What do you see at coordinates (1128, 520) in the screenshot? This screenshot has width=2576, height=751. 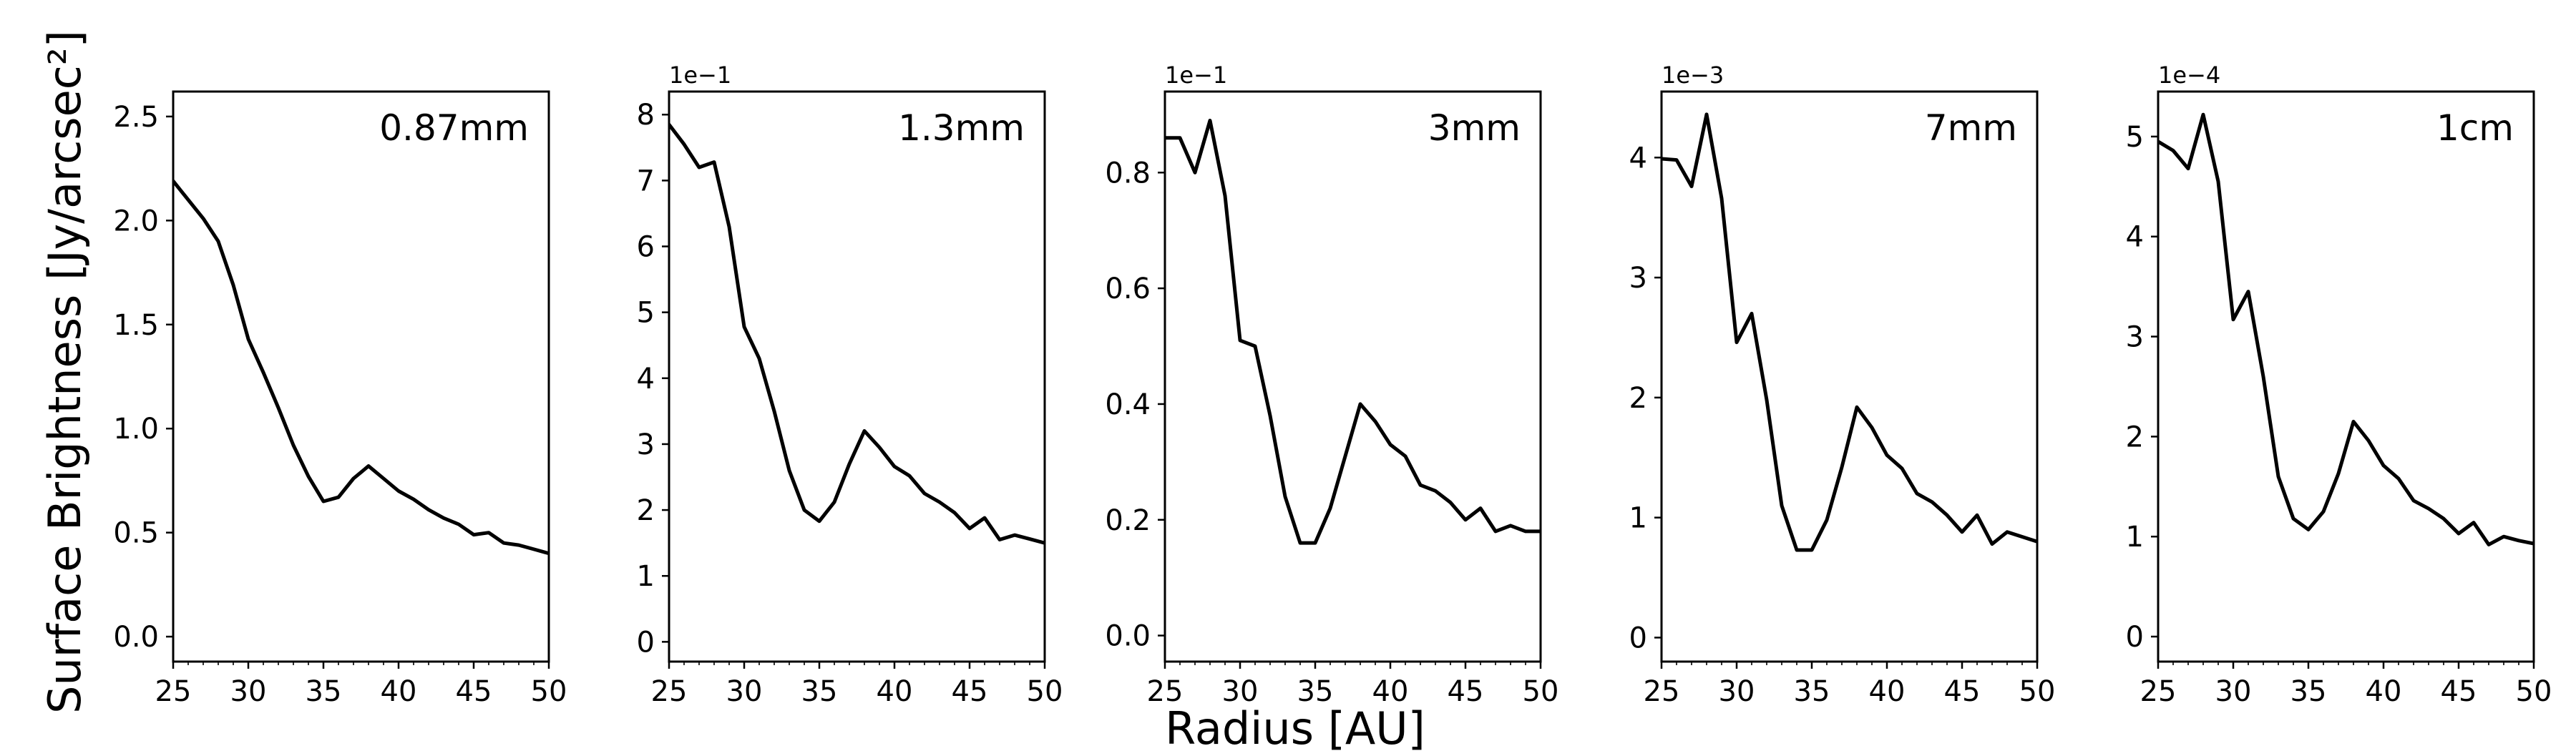 I see `y-tick-label: 0.2` at bounding box center [1128, 520].